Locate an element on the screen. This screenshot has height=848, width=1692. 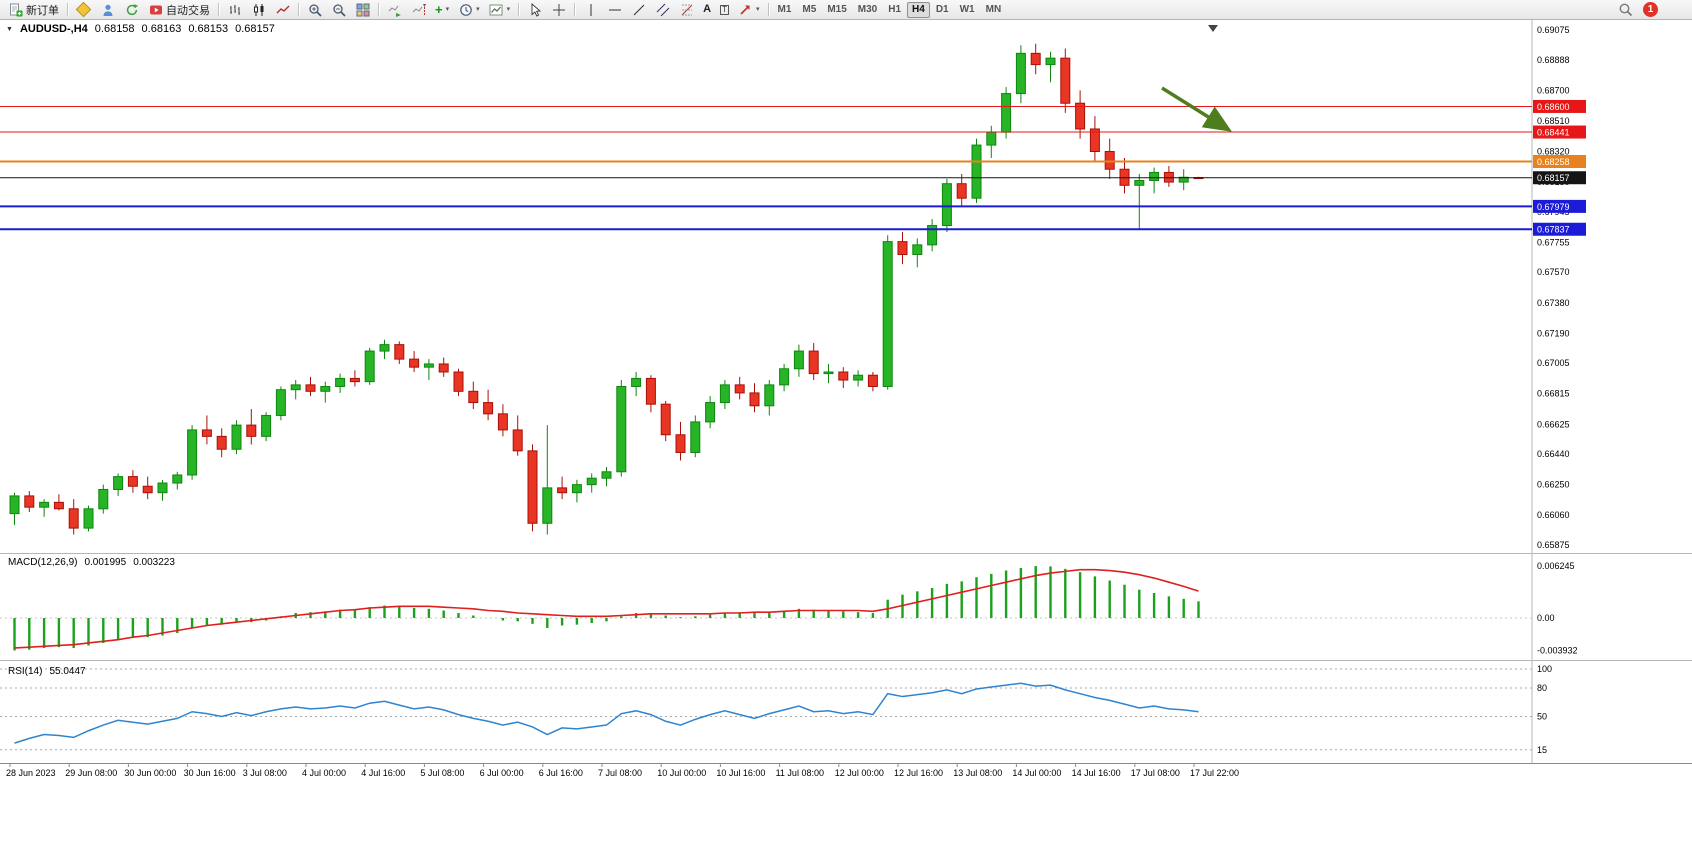
line-chart-type-button is located at coordinates (282, 10).